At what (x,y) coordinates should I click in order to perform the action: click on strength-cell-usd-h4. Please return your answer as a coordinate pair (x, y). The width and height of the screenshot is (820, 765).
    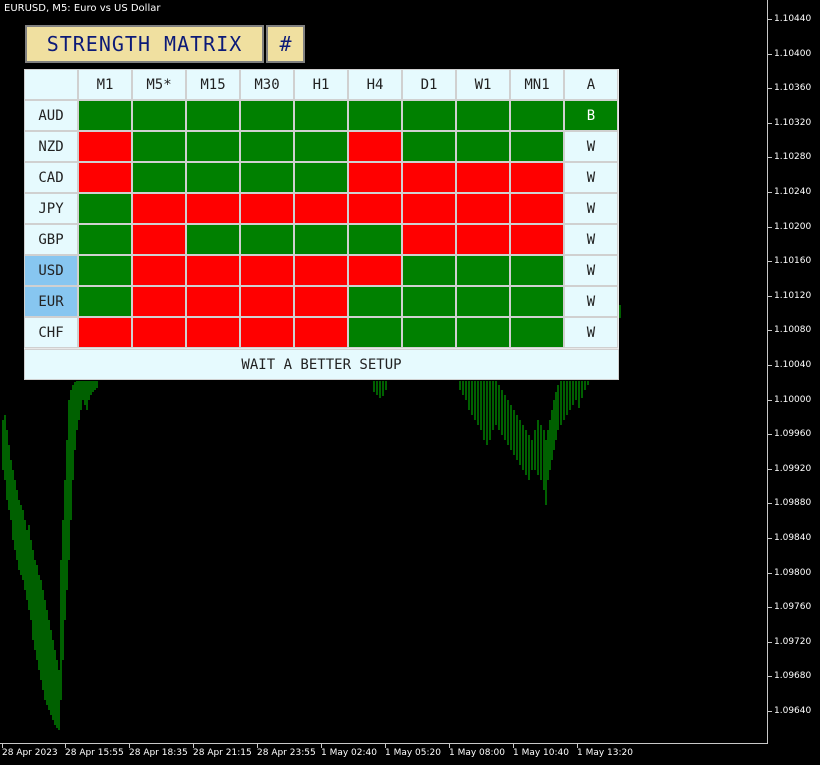
    Looking at the image, I should click on (375, 270).